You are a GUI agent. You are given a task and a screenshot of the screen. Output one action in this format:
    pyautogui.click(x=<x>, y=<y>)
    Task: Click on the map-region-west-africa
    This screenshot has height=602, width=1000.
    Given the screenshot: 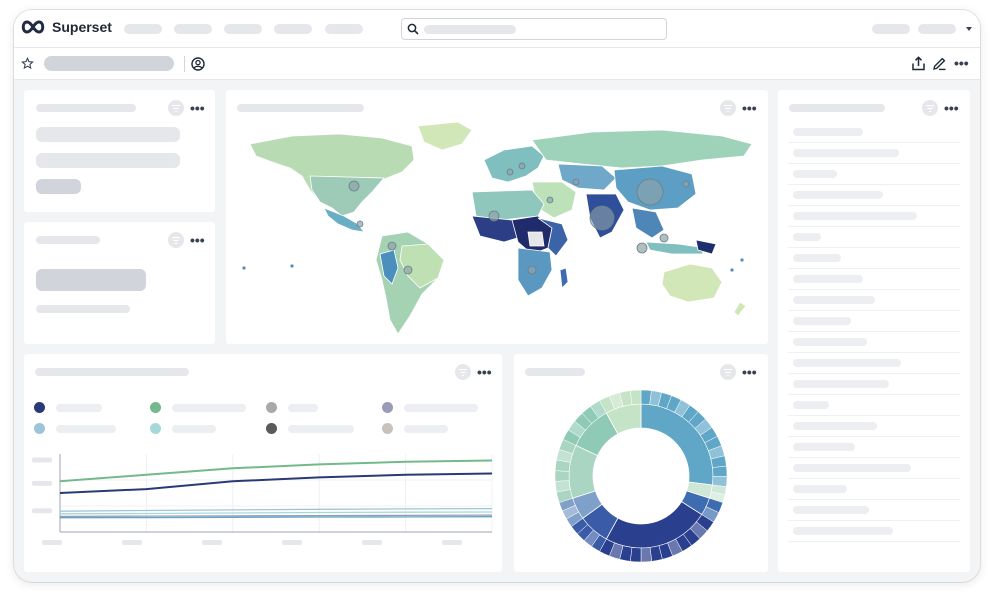 What is the action you would take?
    pyautogui.click(x=498, y=229)
    